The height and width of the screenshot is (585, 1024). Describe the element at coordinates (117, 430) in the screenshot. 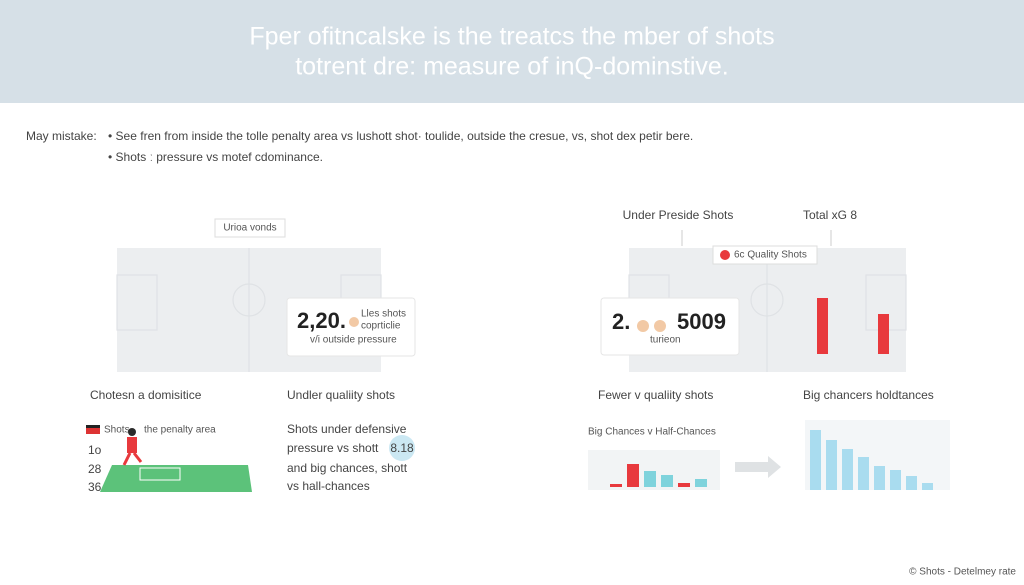

I see `legend-text: Shots` at that location.